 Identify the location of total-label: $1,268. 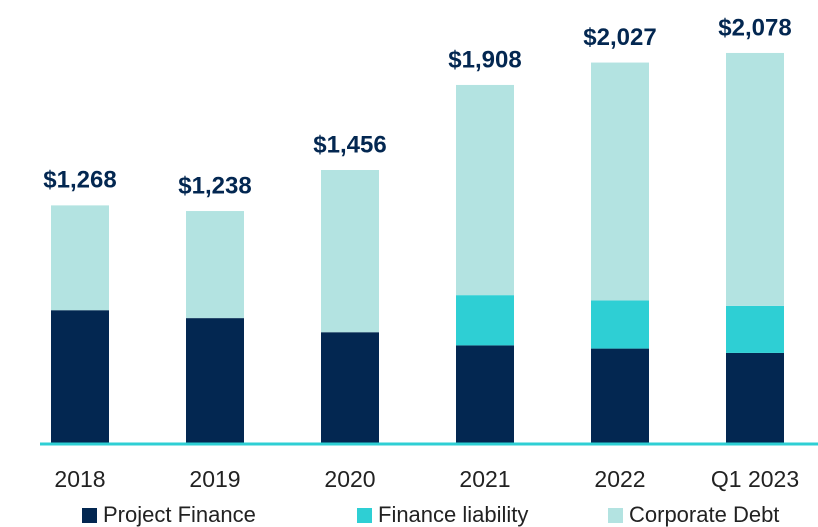
(79, 180).